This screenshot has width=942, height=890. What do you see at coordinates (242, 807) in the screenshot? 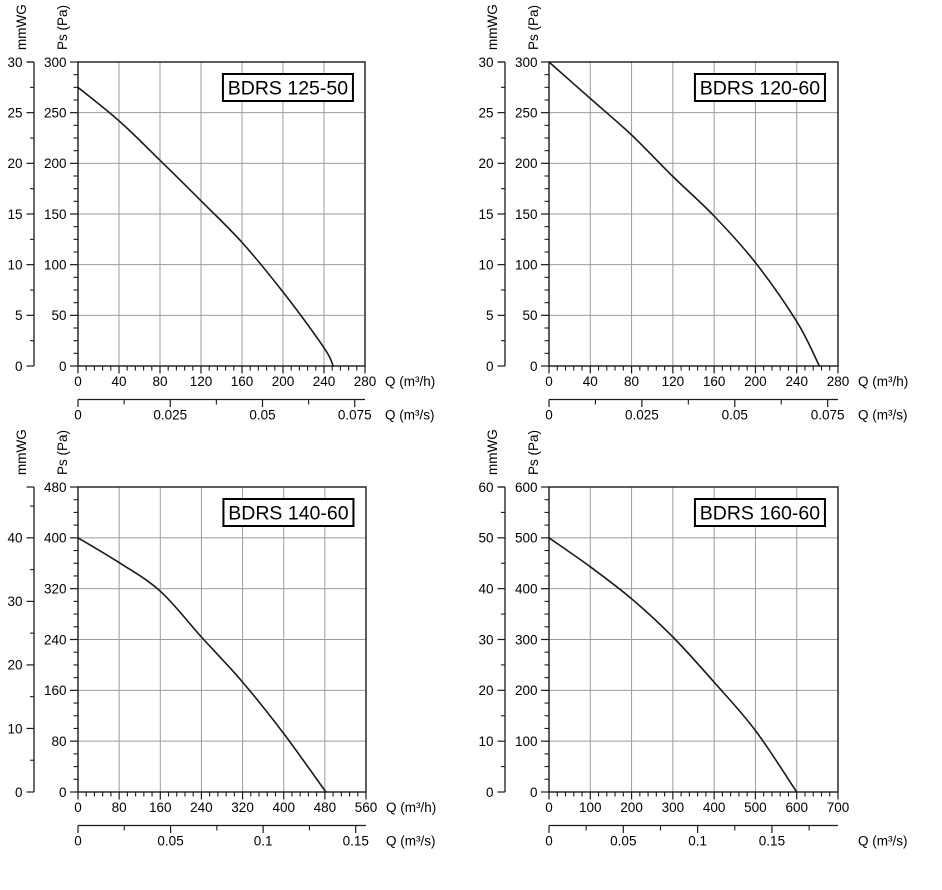
I see `x-tick-label: 320` at bounding box center [242, 807].